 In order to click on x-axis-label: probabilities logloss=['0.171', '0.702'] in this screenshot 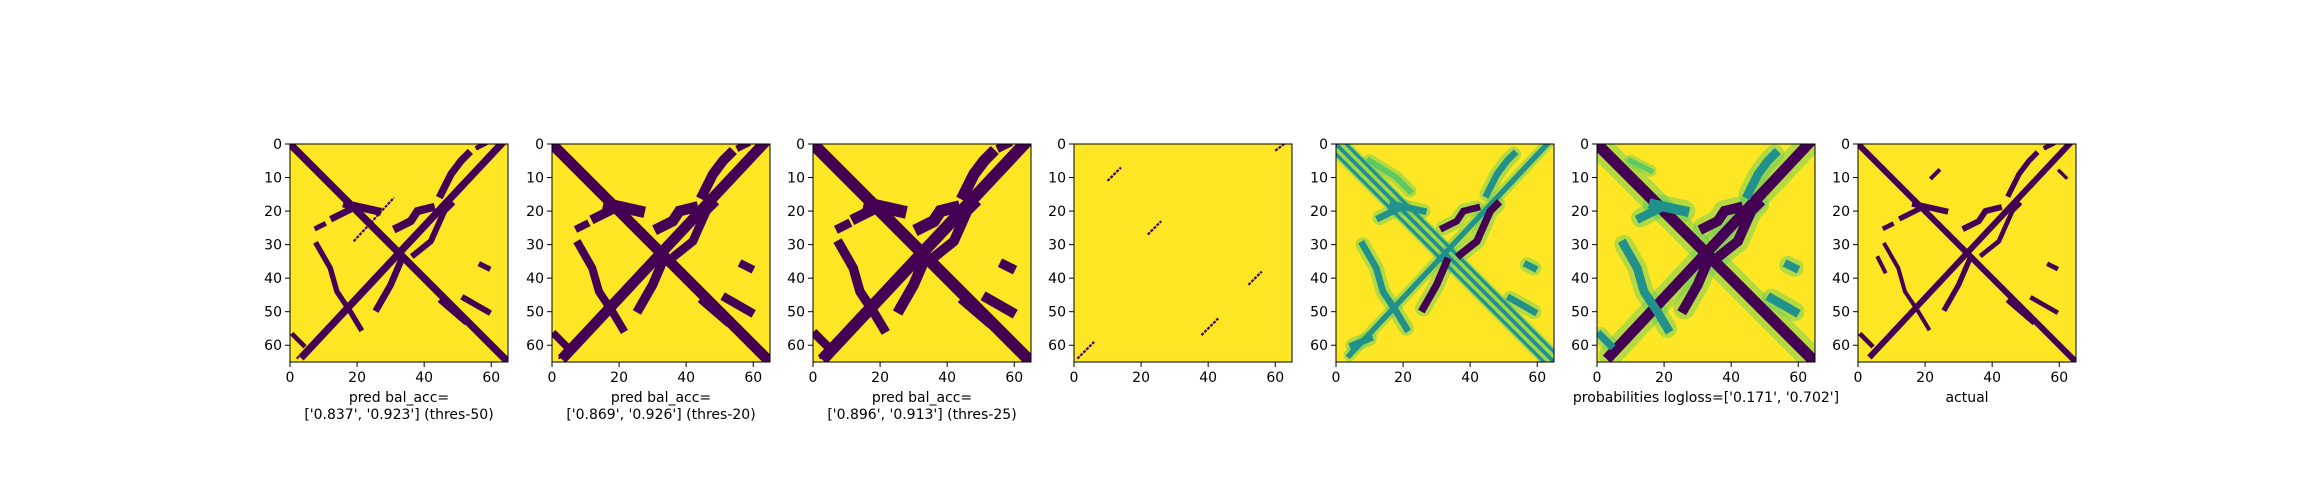, I will do `click(1706, 398)`.